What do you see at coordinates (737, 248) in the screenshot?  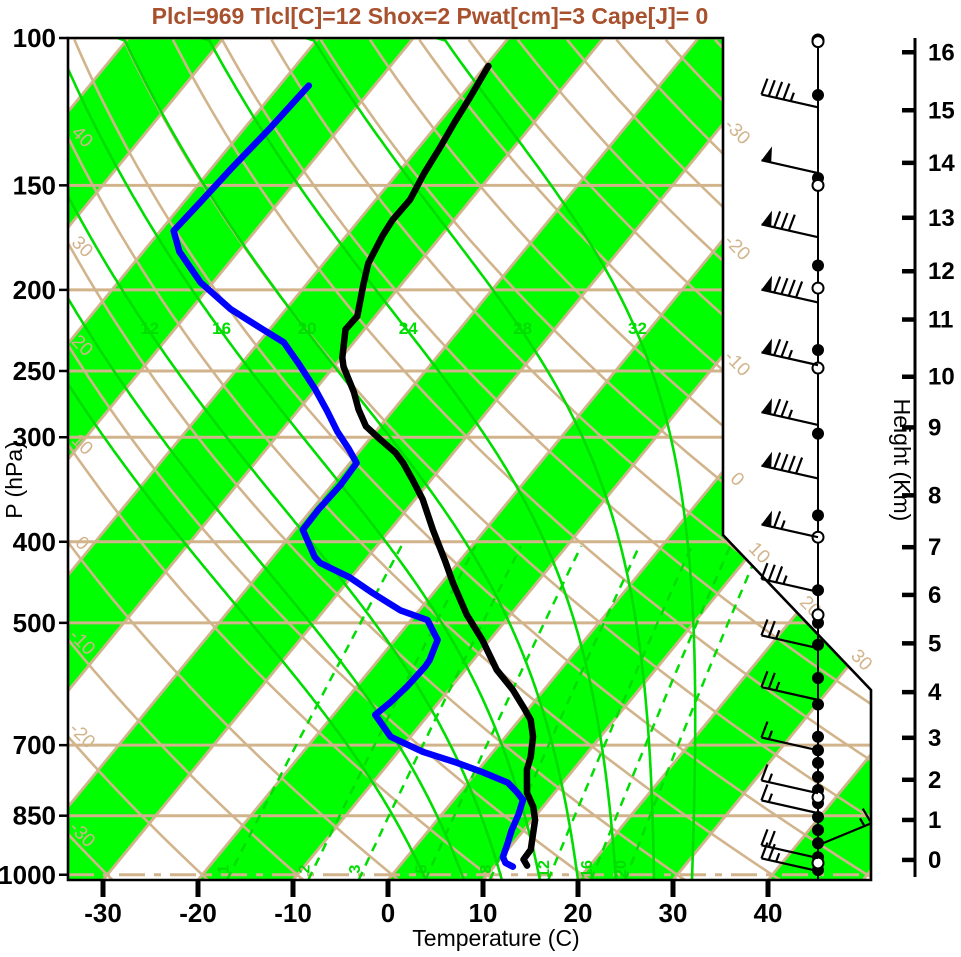 I see `isotherm-label: -20` at bounding box center [737, 248].